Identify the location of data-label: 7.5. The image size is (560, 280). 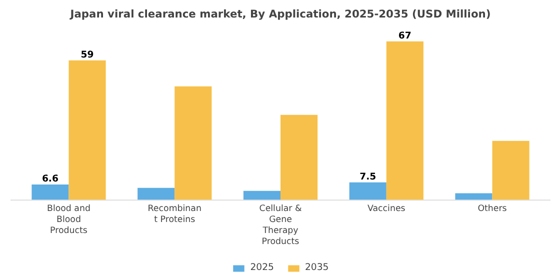
(368, 176).